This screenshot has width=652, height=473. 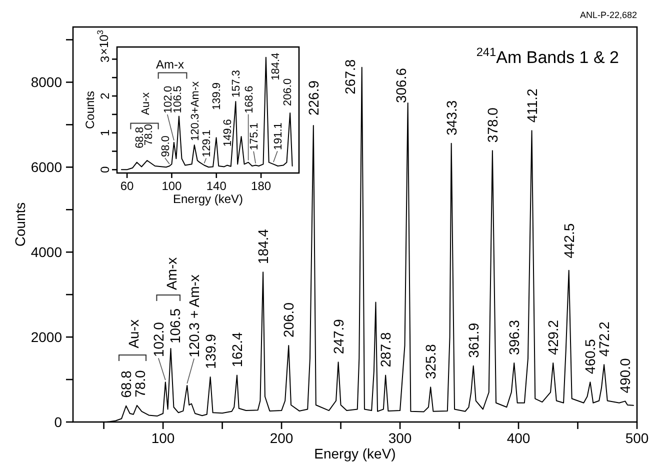 I want to click on annotation: 129.1, so click(x=207, y=144).